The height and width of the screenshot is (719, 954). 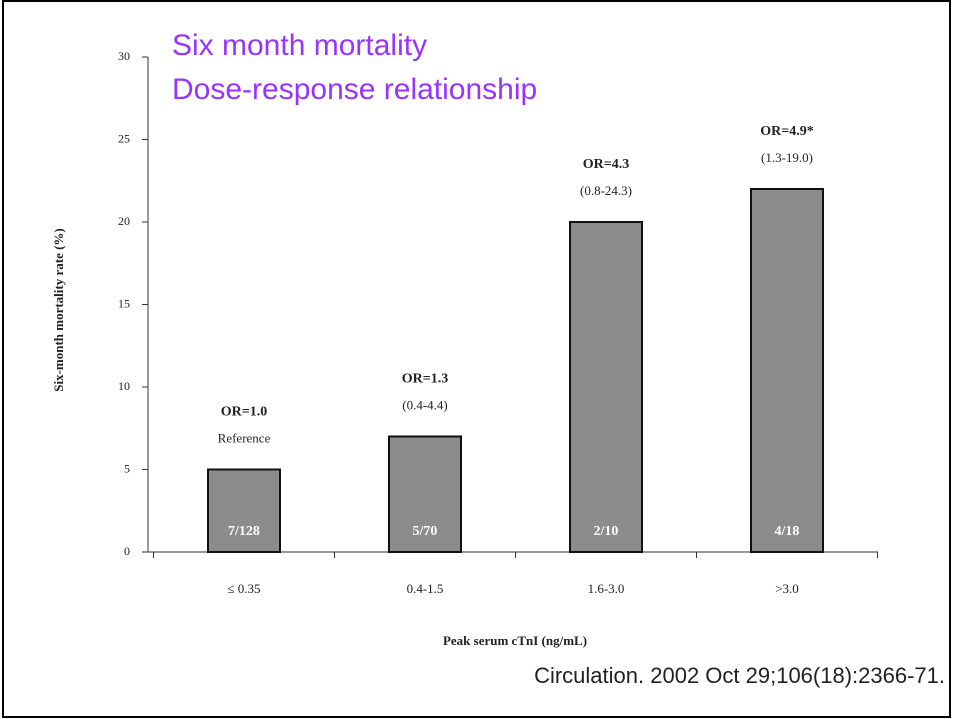 What do you see at coordinates (244, 437) in the screenshot?
I see `interval: Reference` at bounding box center [244, 437].